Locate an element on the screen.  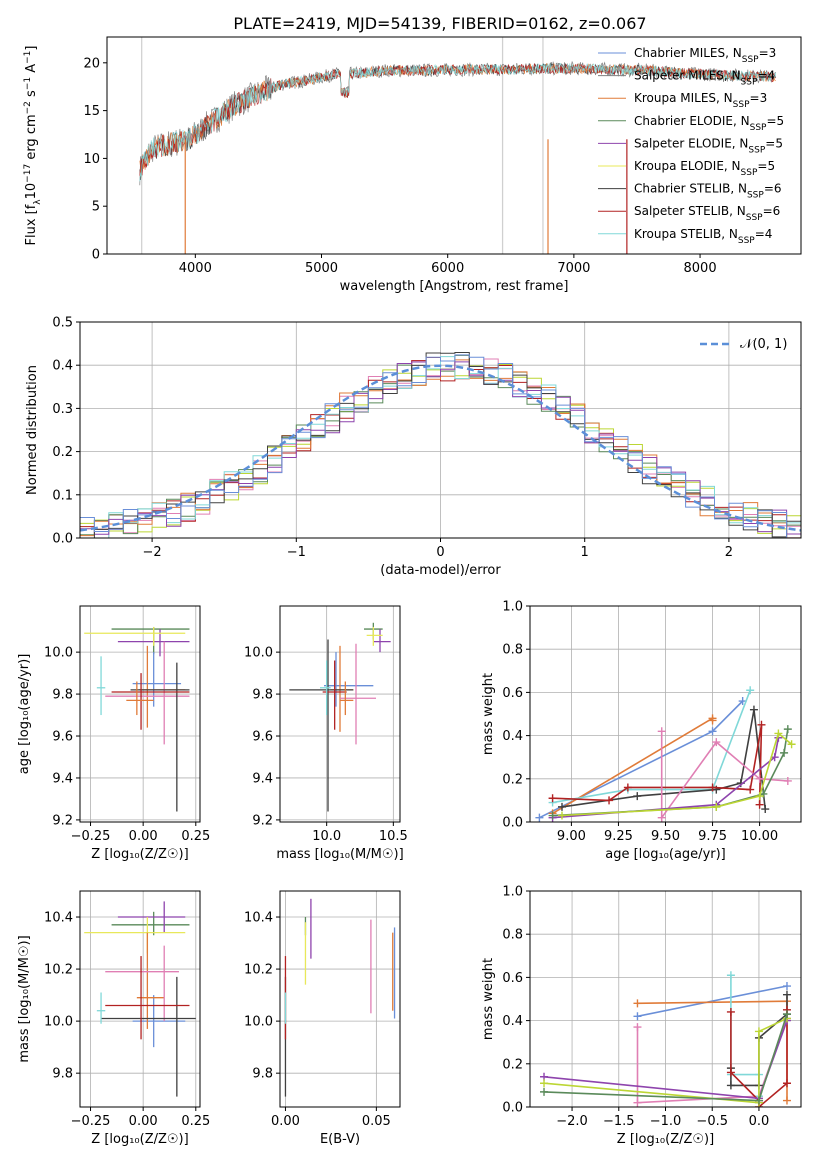
x-axis-label: (data-model)/error is located at coordinates (440, 570).